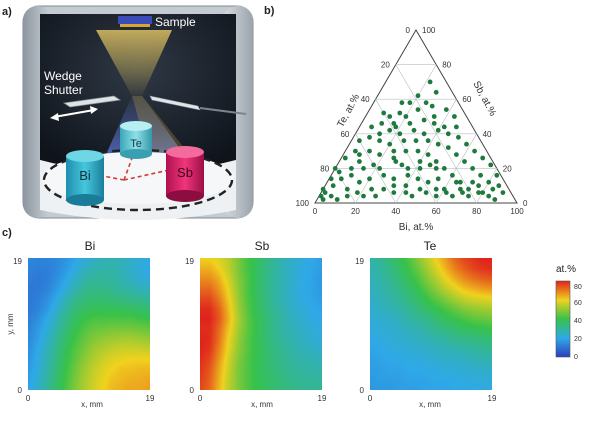 The width and height of the screenshot is (594, 425). What do you see at coordinates (507, 168) in the screenshot?
I see `ternary-sb-tick: 20` at bounding box center [507, 168].